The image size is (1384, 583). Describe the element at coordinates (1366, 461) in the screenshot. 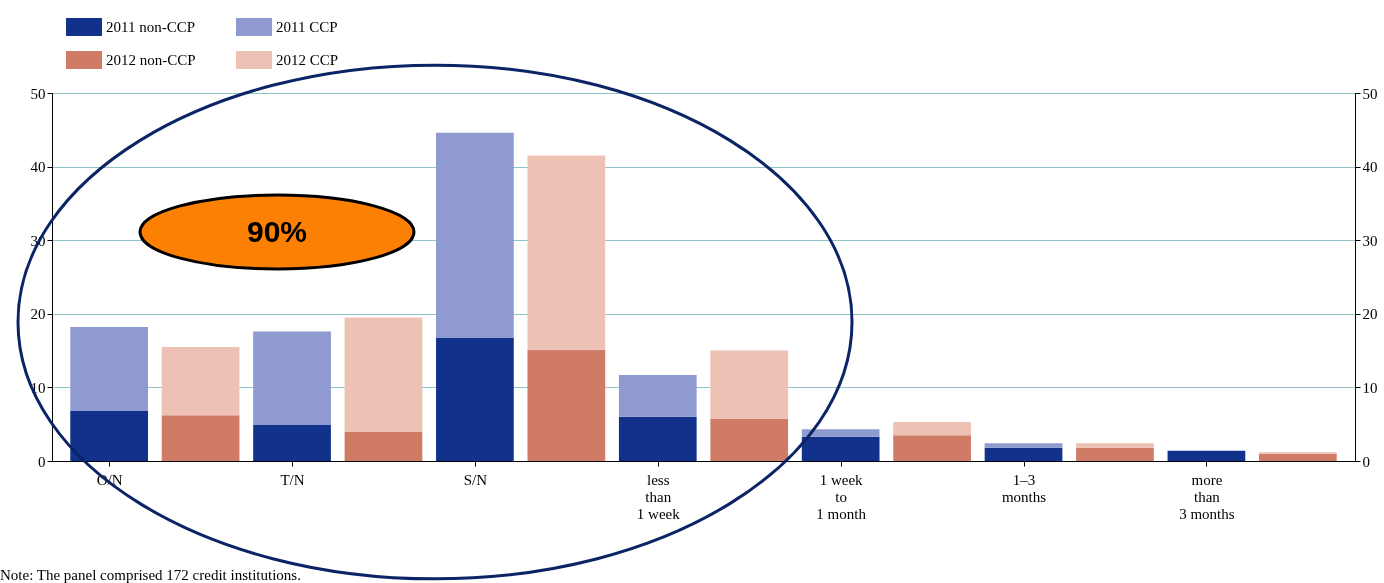

I see `y2-tick-label: 0` at that location.